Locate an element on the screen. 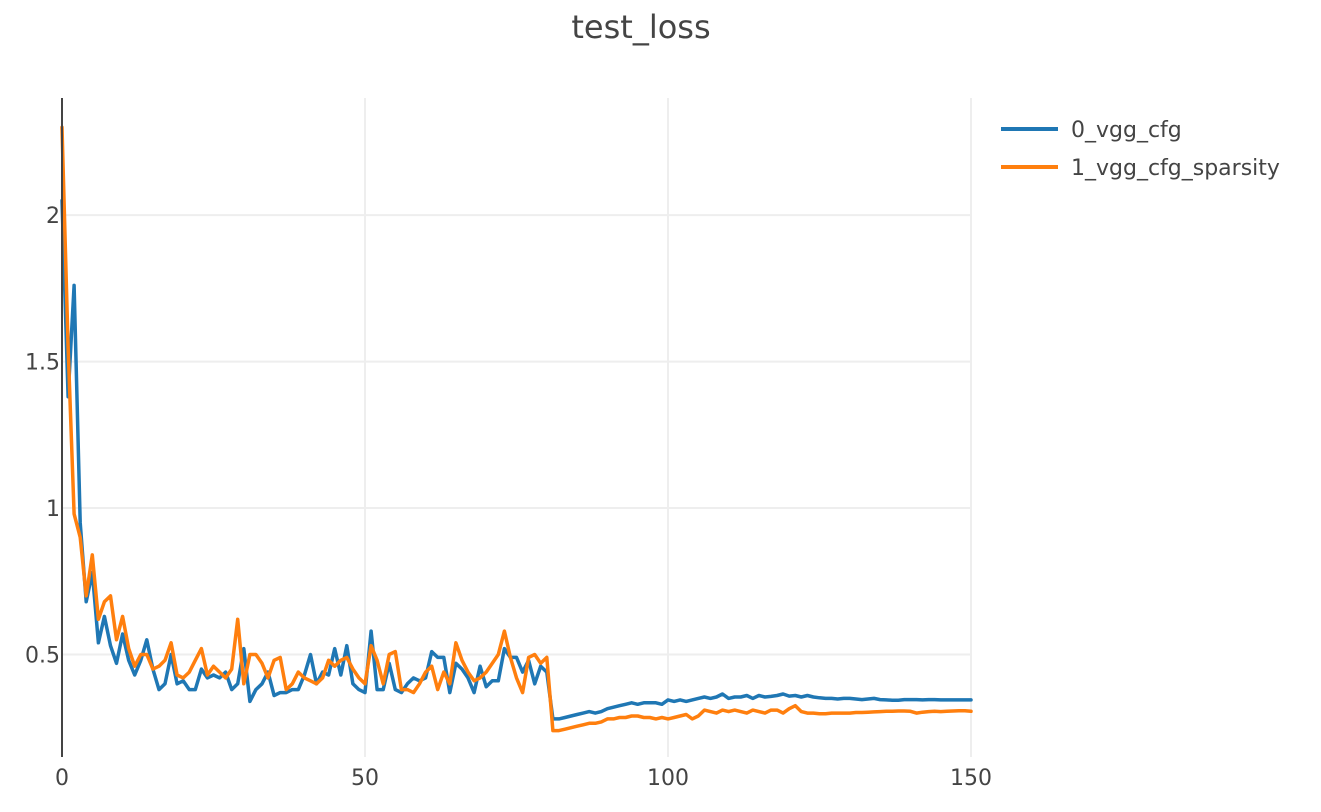 The height and width of the screenshot is (812, 1321). y-tick-label: 1 is located at coordinates (53, 509).